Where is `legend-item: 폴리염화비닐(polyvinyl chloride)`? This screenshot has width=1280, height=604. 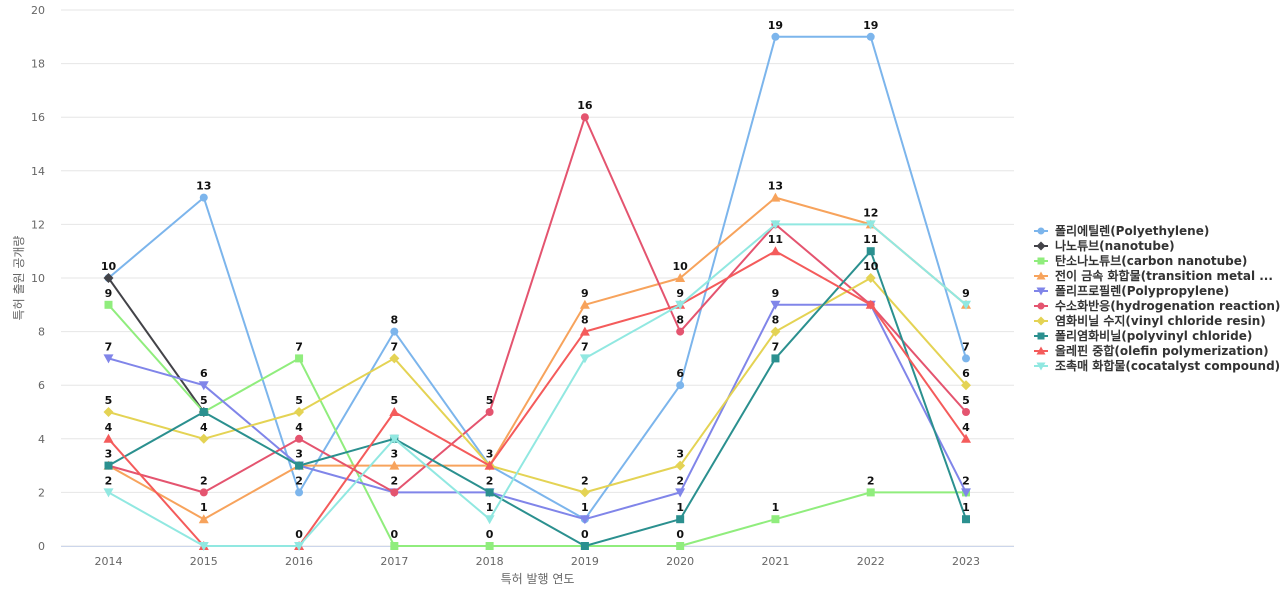 legend-item: 폴리염화비닐(polyvinyl chloride) is located at coordinates (1143, 335).